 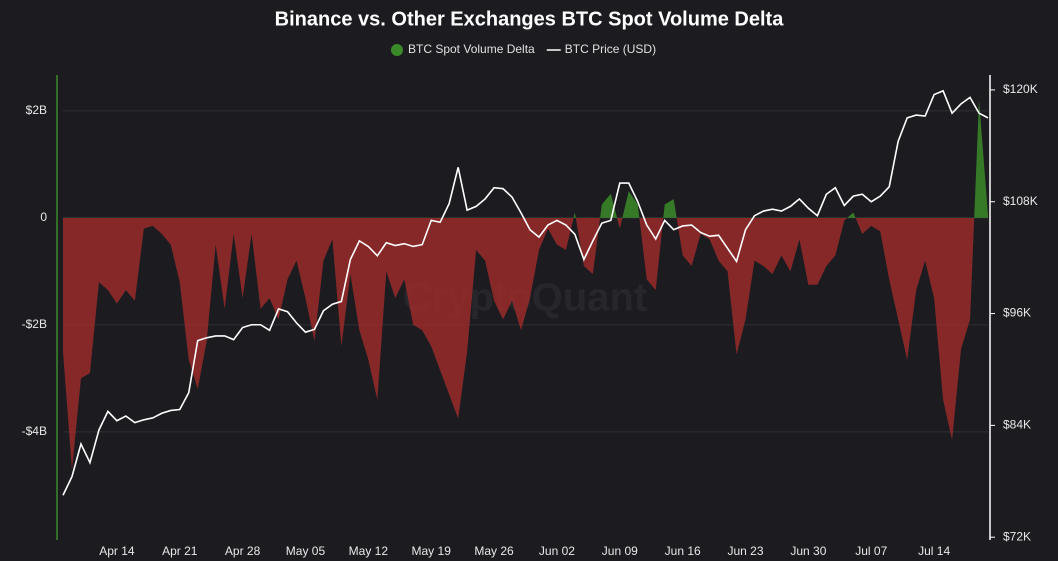 What do you see at coordinates (1017, 425) in the screenshot?
I see `y2-tick-label: $84K` at bounding box center [1017, 425].